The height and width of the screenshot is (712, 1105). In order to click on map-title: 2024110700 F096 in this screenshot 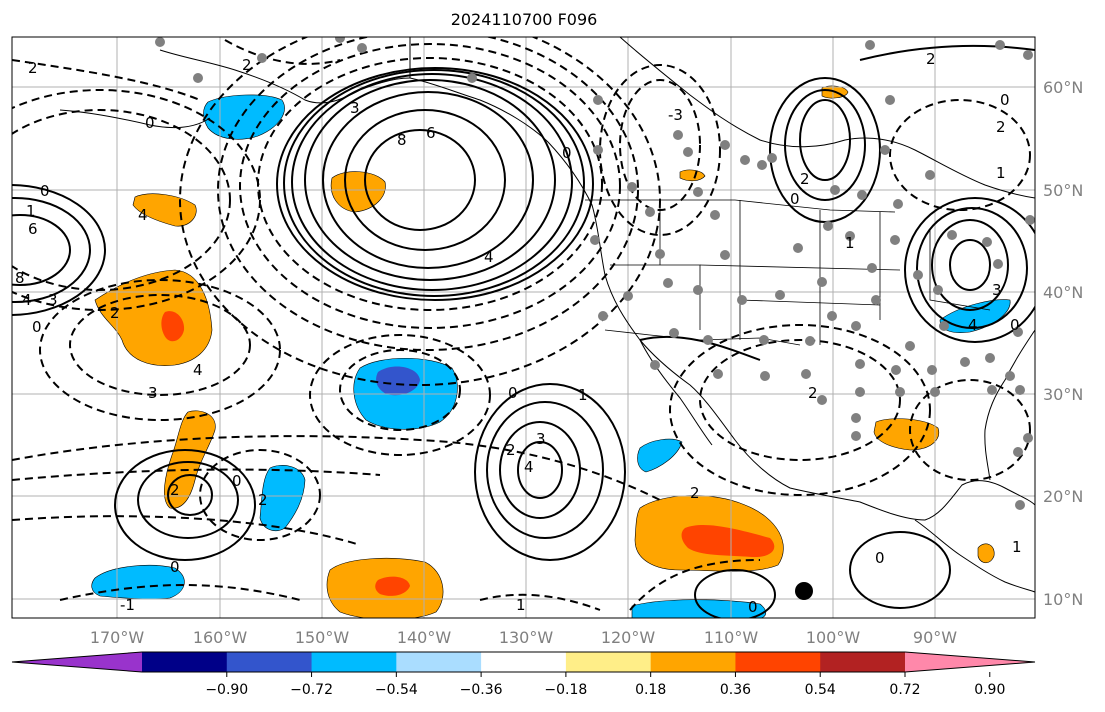, I will do `click(524, 19)`.